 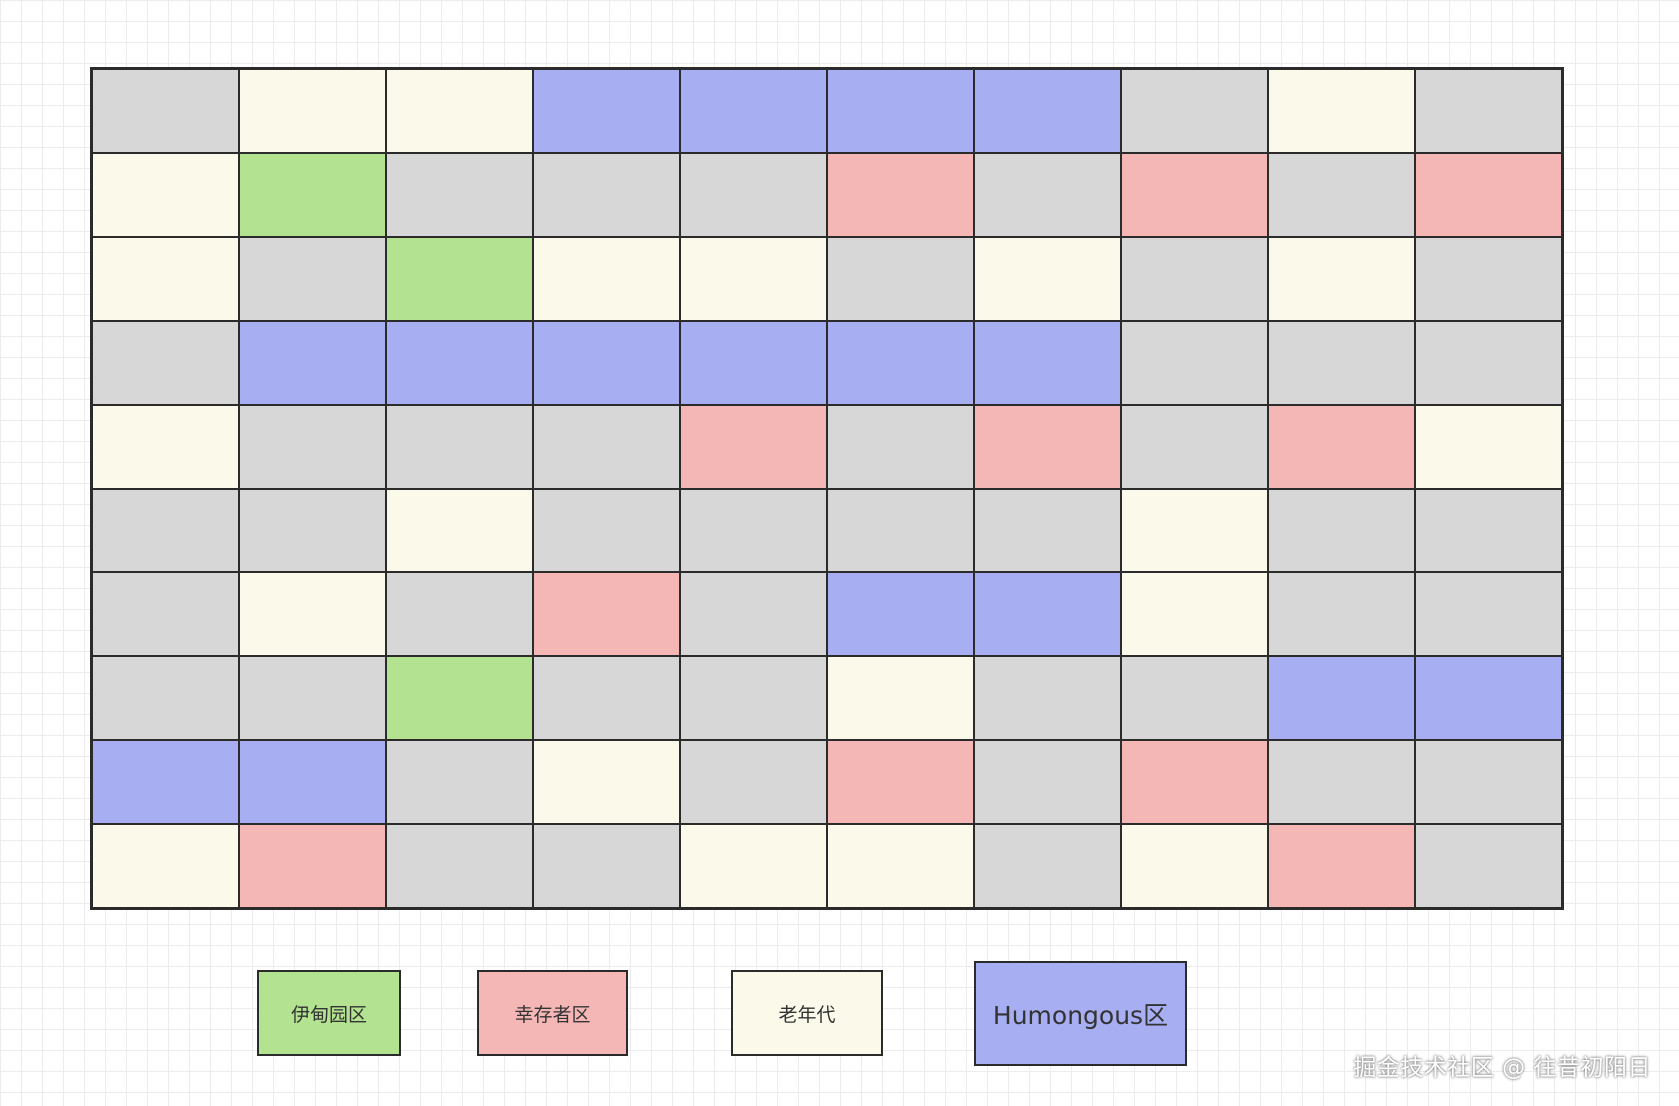 I want to click on legend-survivor-label: 幸存者区, so click(x=552, y=1014).